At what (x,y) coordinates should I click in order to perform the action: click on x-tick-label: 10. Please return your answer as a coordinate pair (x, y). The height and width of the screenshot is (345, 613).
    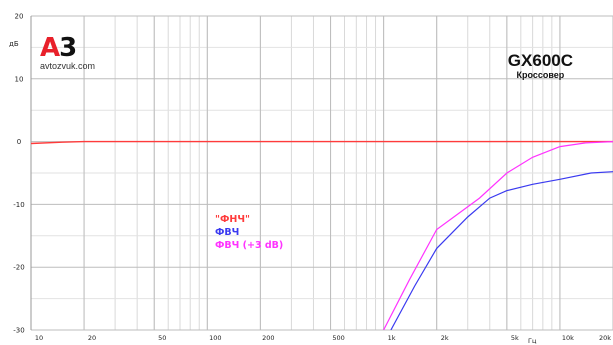
    Looking at the image, I should click on (39, 338).